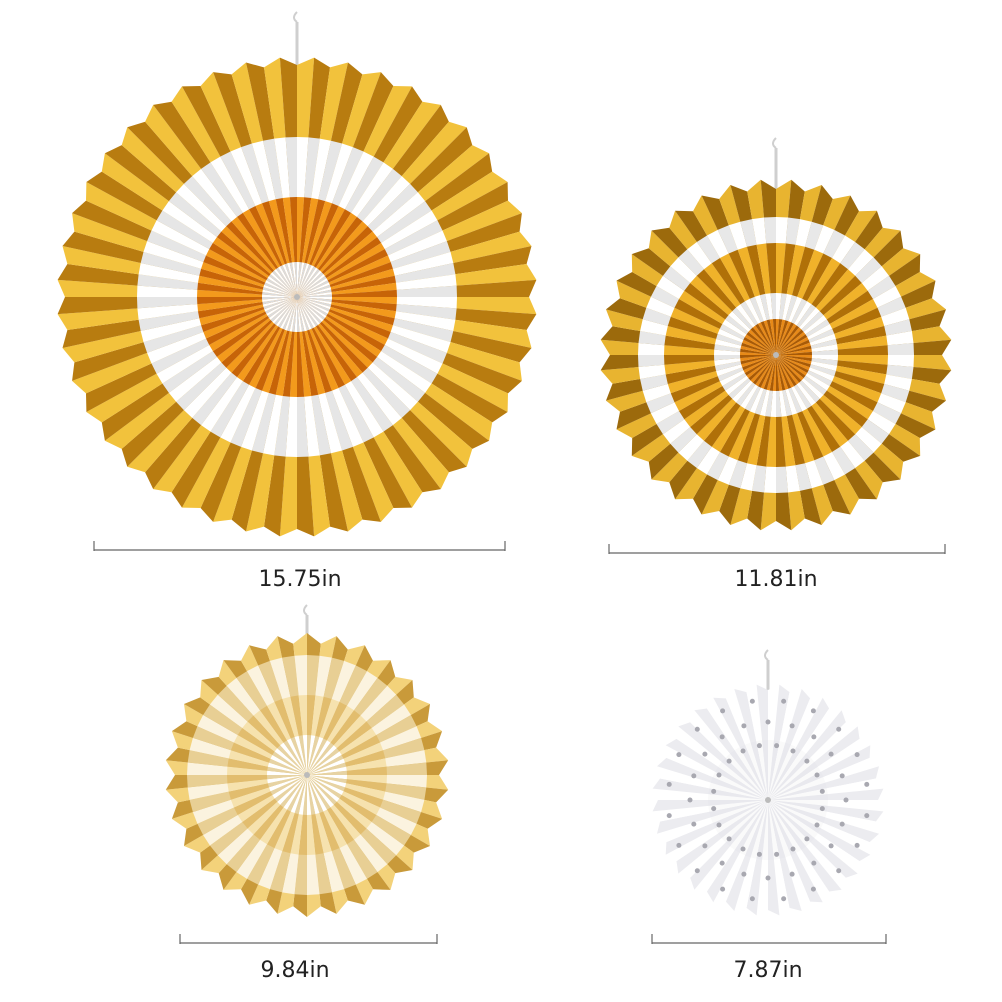 The image size is (1002, 1002). What do you see at coordinates (767, 970) in the screenshot?
I see `size-label: 7.87in` at bounding box center [767, 970].